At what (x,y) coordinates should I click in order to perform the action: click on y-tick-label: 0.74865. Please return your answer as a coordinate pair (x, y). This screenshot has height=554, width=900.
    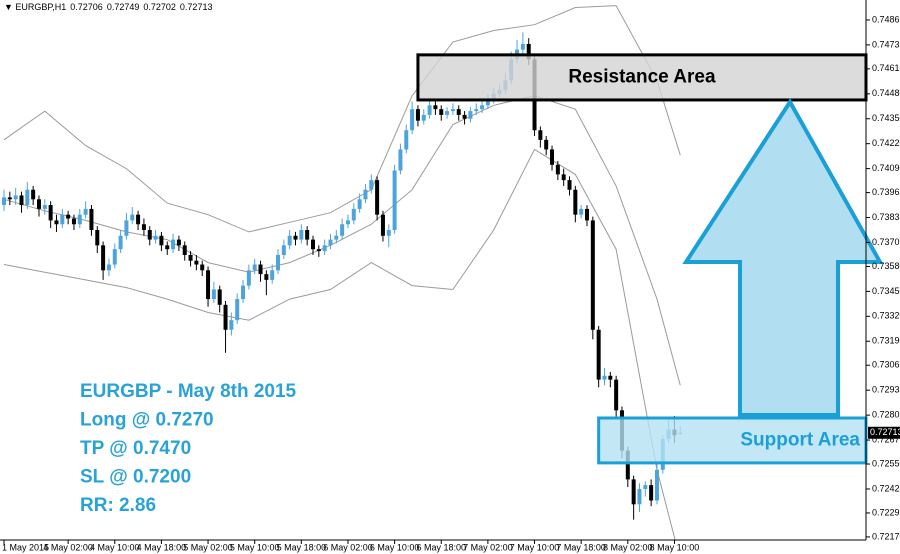
    Looking at the image, I should click on (886, 19).